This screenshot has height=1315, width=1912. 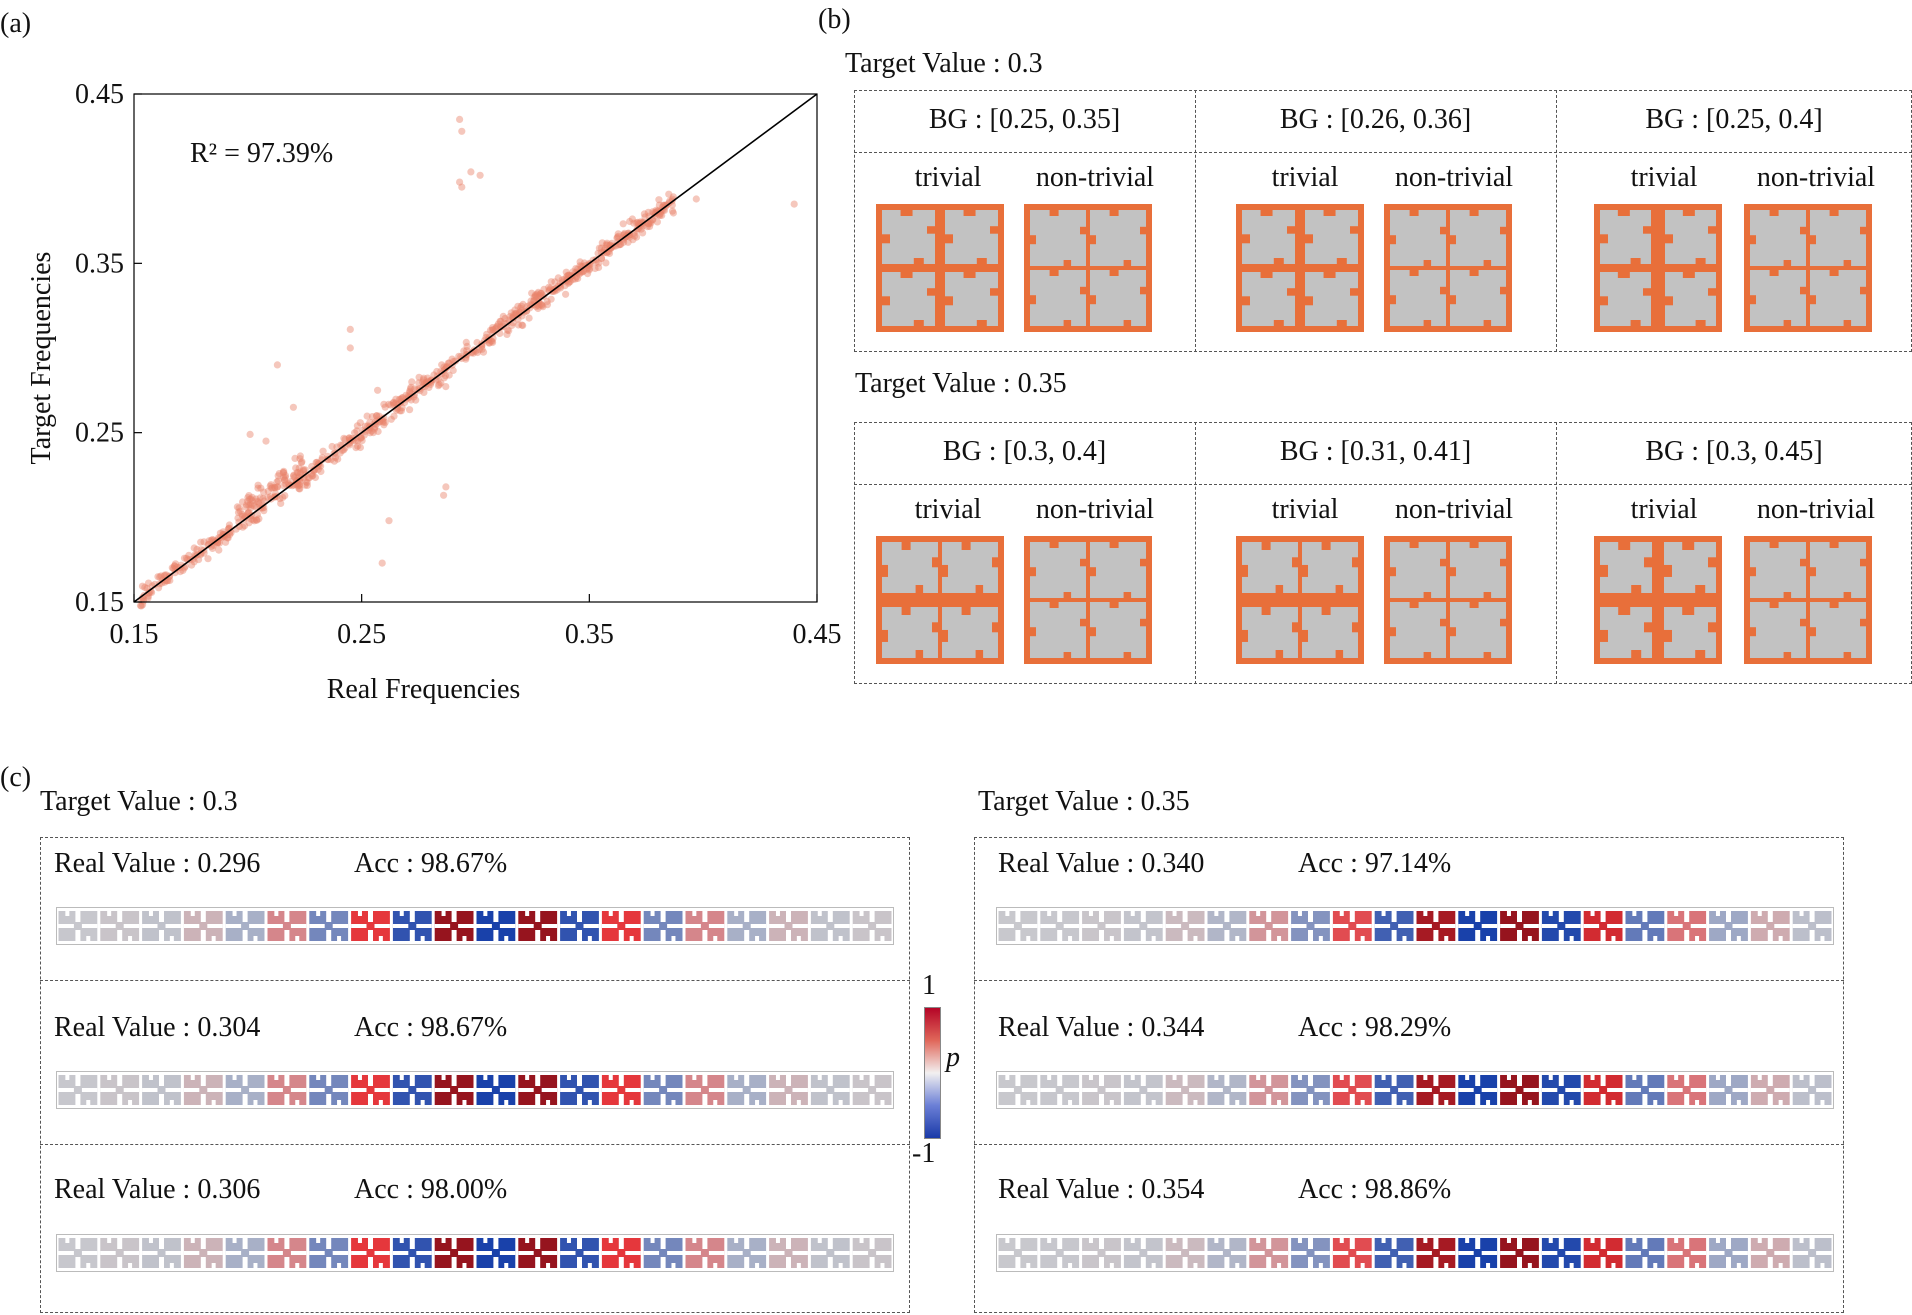 What do you see at coordinates (16, 23) in the screenshot?
I see `panel-a-label: (a)` at bounding box center [16, 23].